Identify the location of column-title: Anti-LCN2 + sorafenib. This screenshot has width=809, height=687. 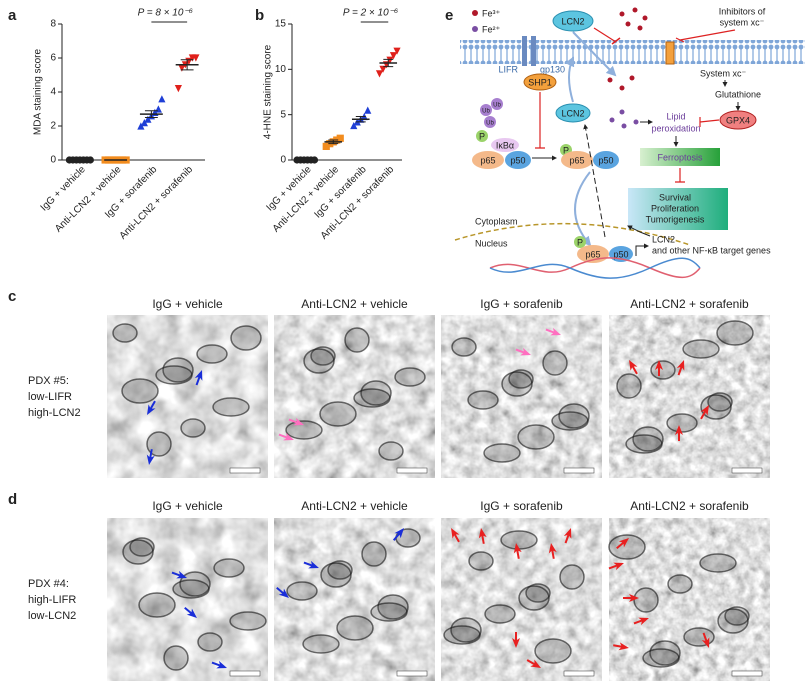
(689, 304).